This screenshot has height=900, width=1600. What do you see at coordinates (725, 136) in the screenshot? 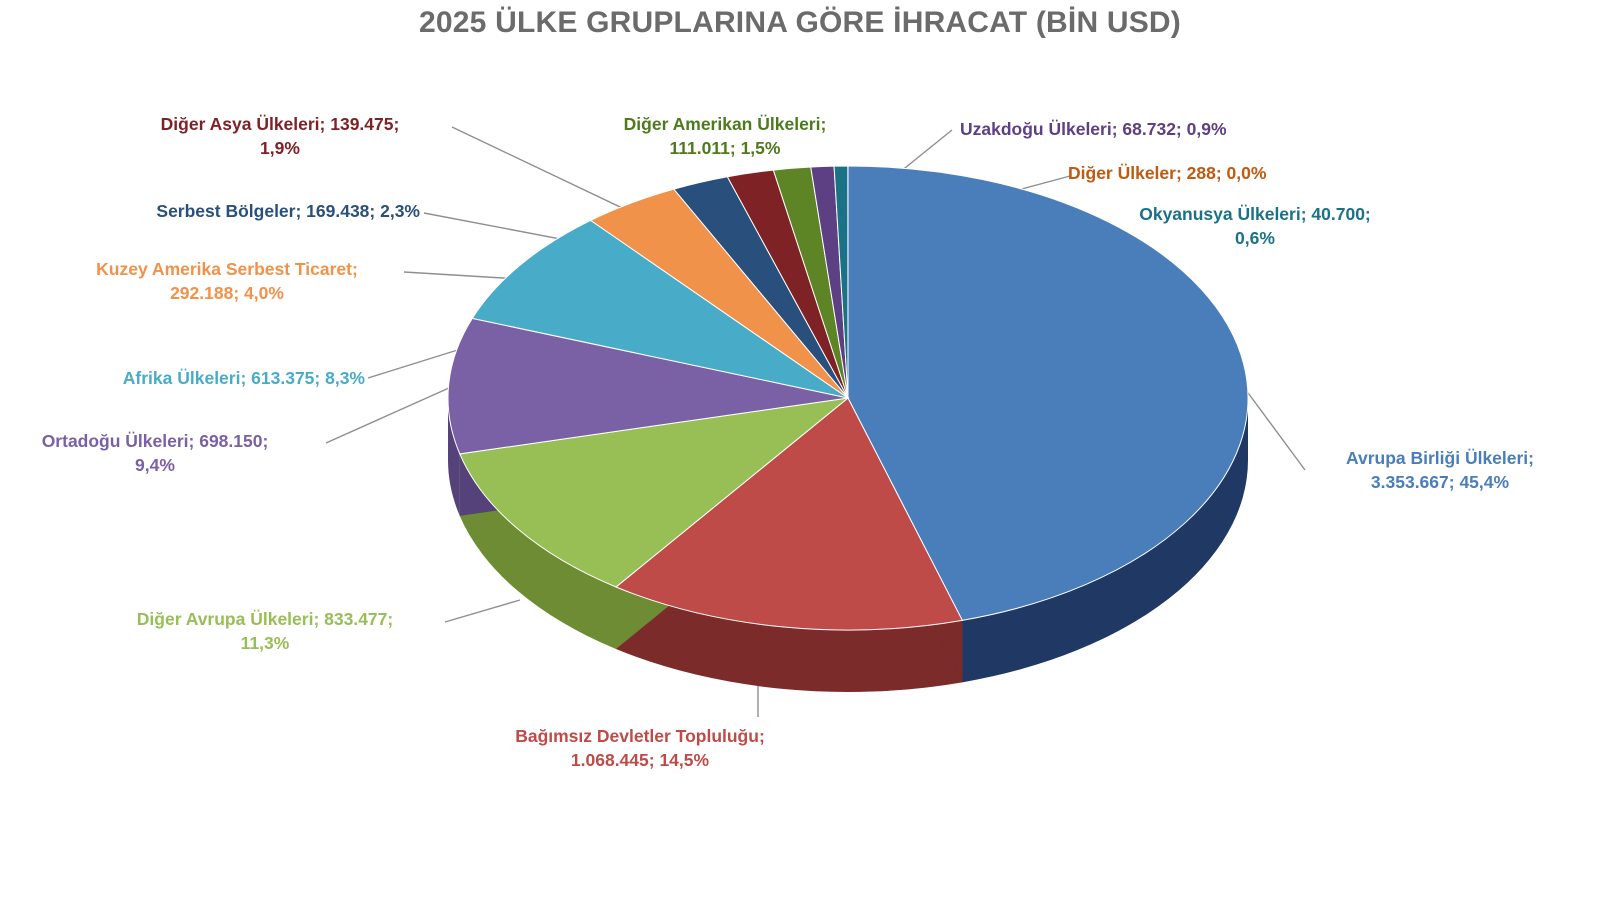
I see `label-diger-amerikan: Diğer Amerikan Ülkeleri; 111.011; 1,5%` at bounding box center [725, 136].